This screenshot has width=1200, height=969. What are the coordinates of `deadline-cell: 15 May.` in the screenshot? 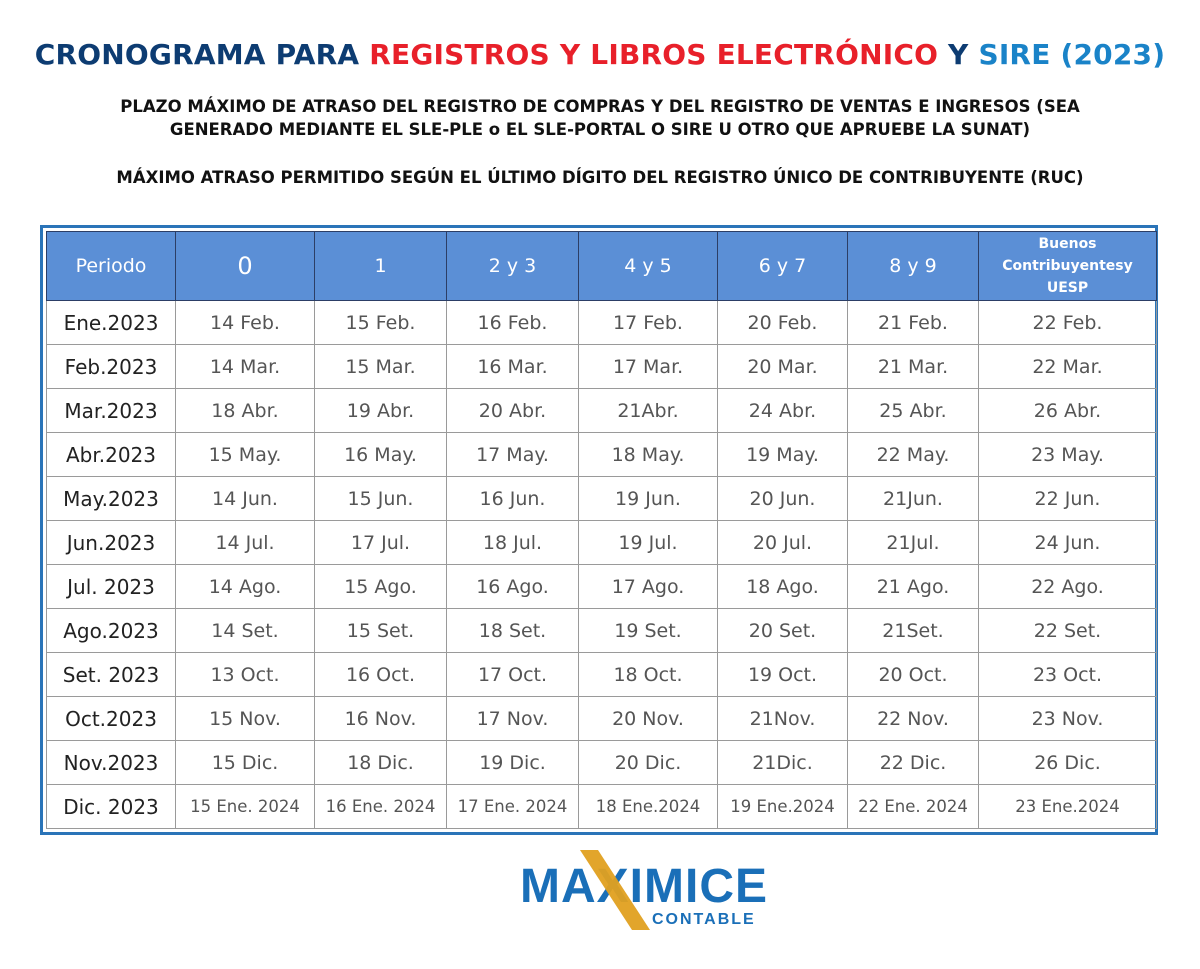 It's located at (245, 454).